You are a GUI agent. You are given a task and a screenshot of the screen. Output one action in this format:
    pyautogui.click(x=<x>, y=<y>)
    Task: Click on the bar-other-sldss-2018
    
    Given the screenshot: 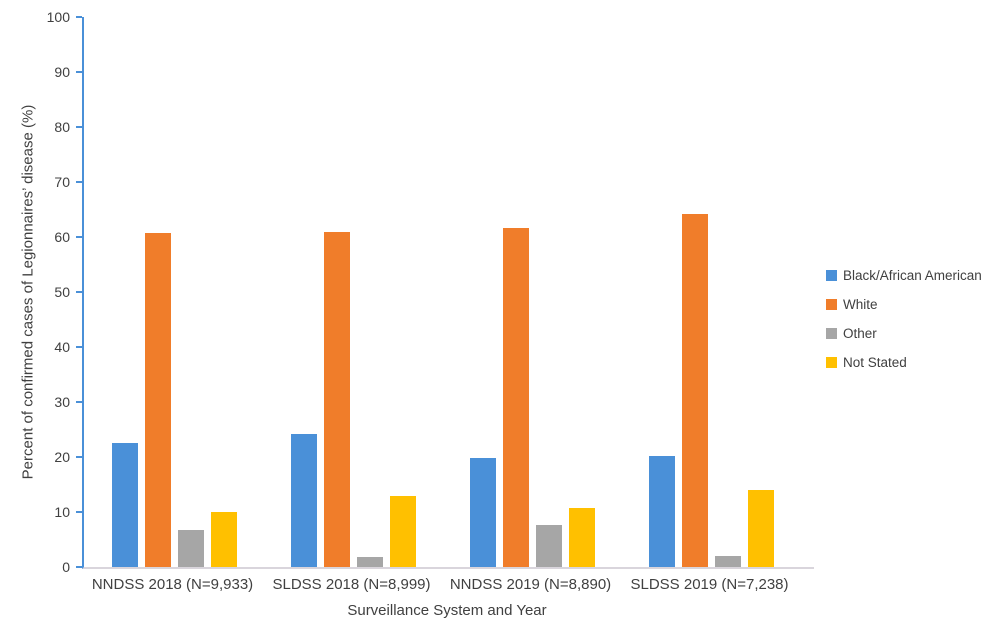 What is the action you would take?
    pyautogui.click(x=370, y=562)
    